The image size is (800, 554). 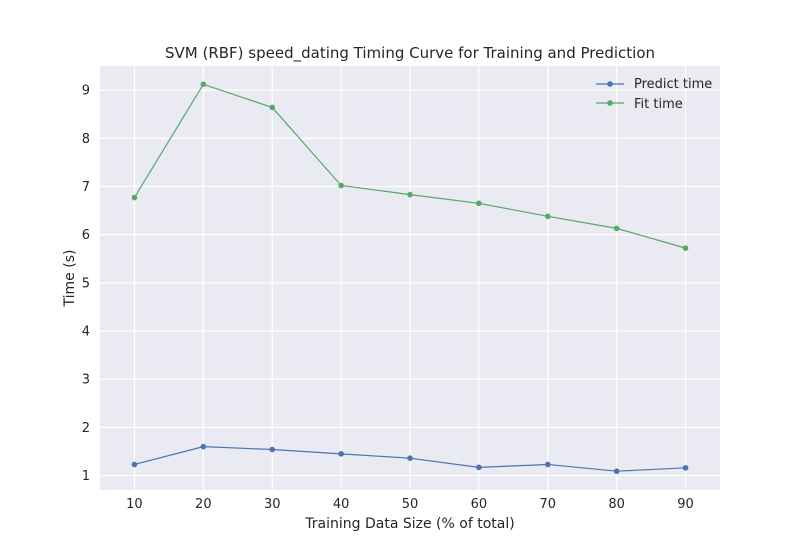 I want to click on x-tick-label: 20, so click(x=203, y=504).